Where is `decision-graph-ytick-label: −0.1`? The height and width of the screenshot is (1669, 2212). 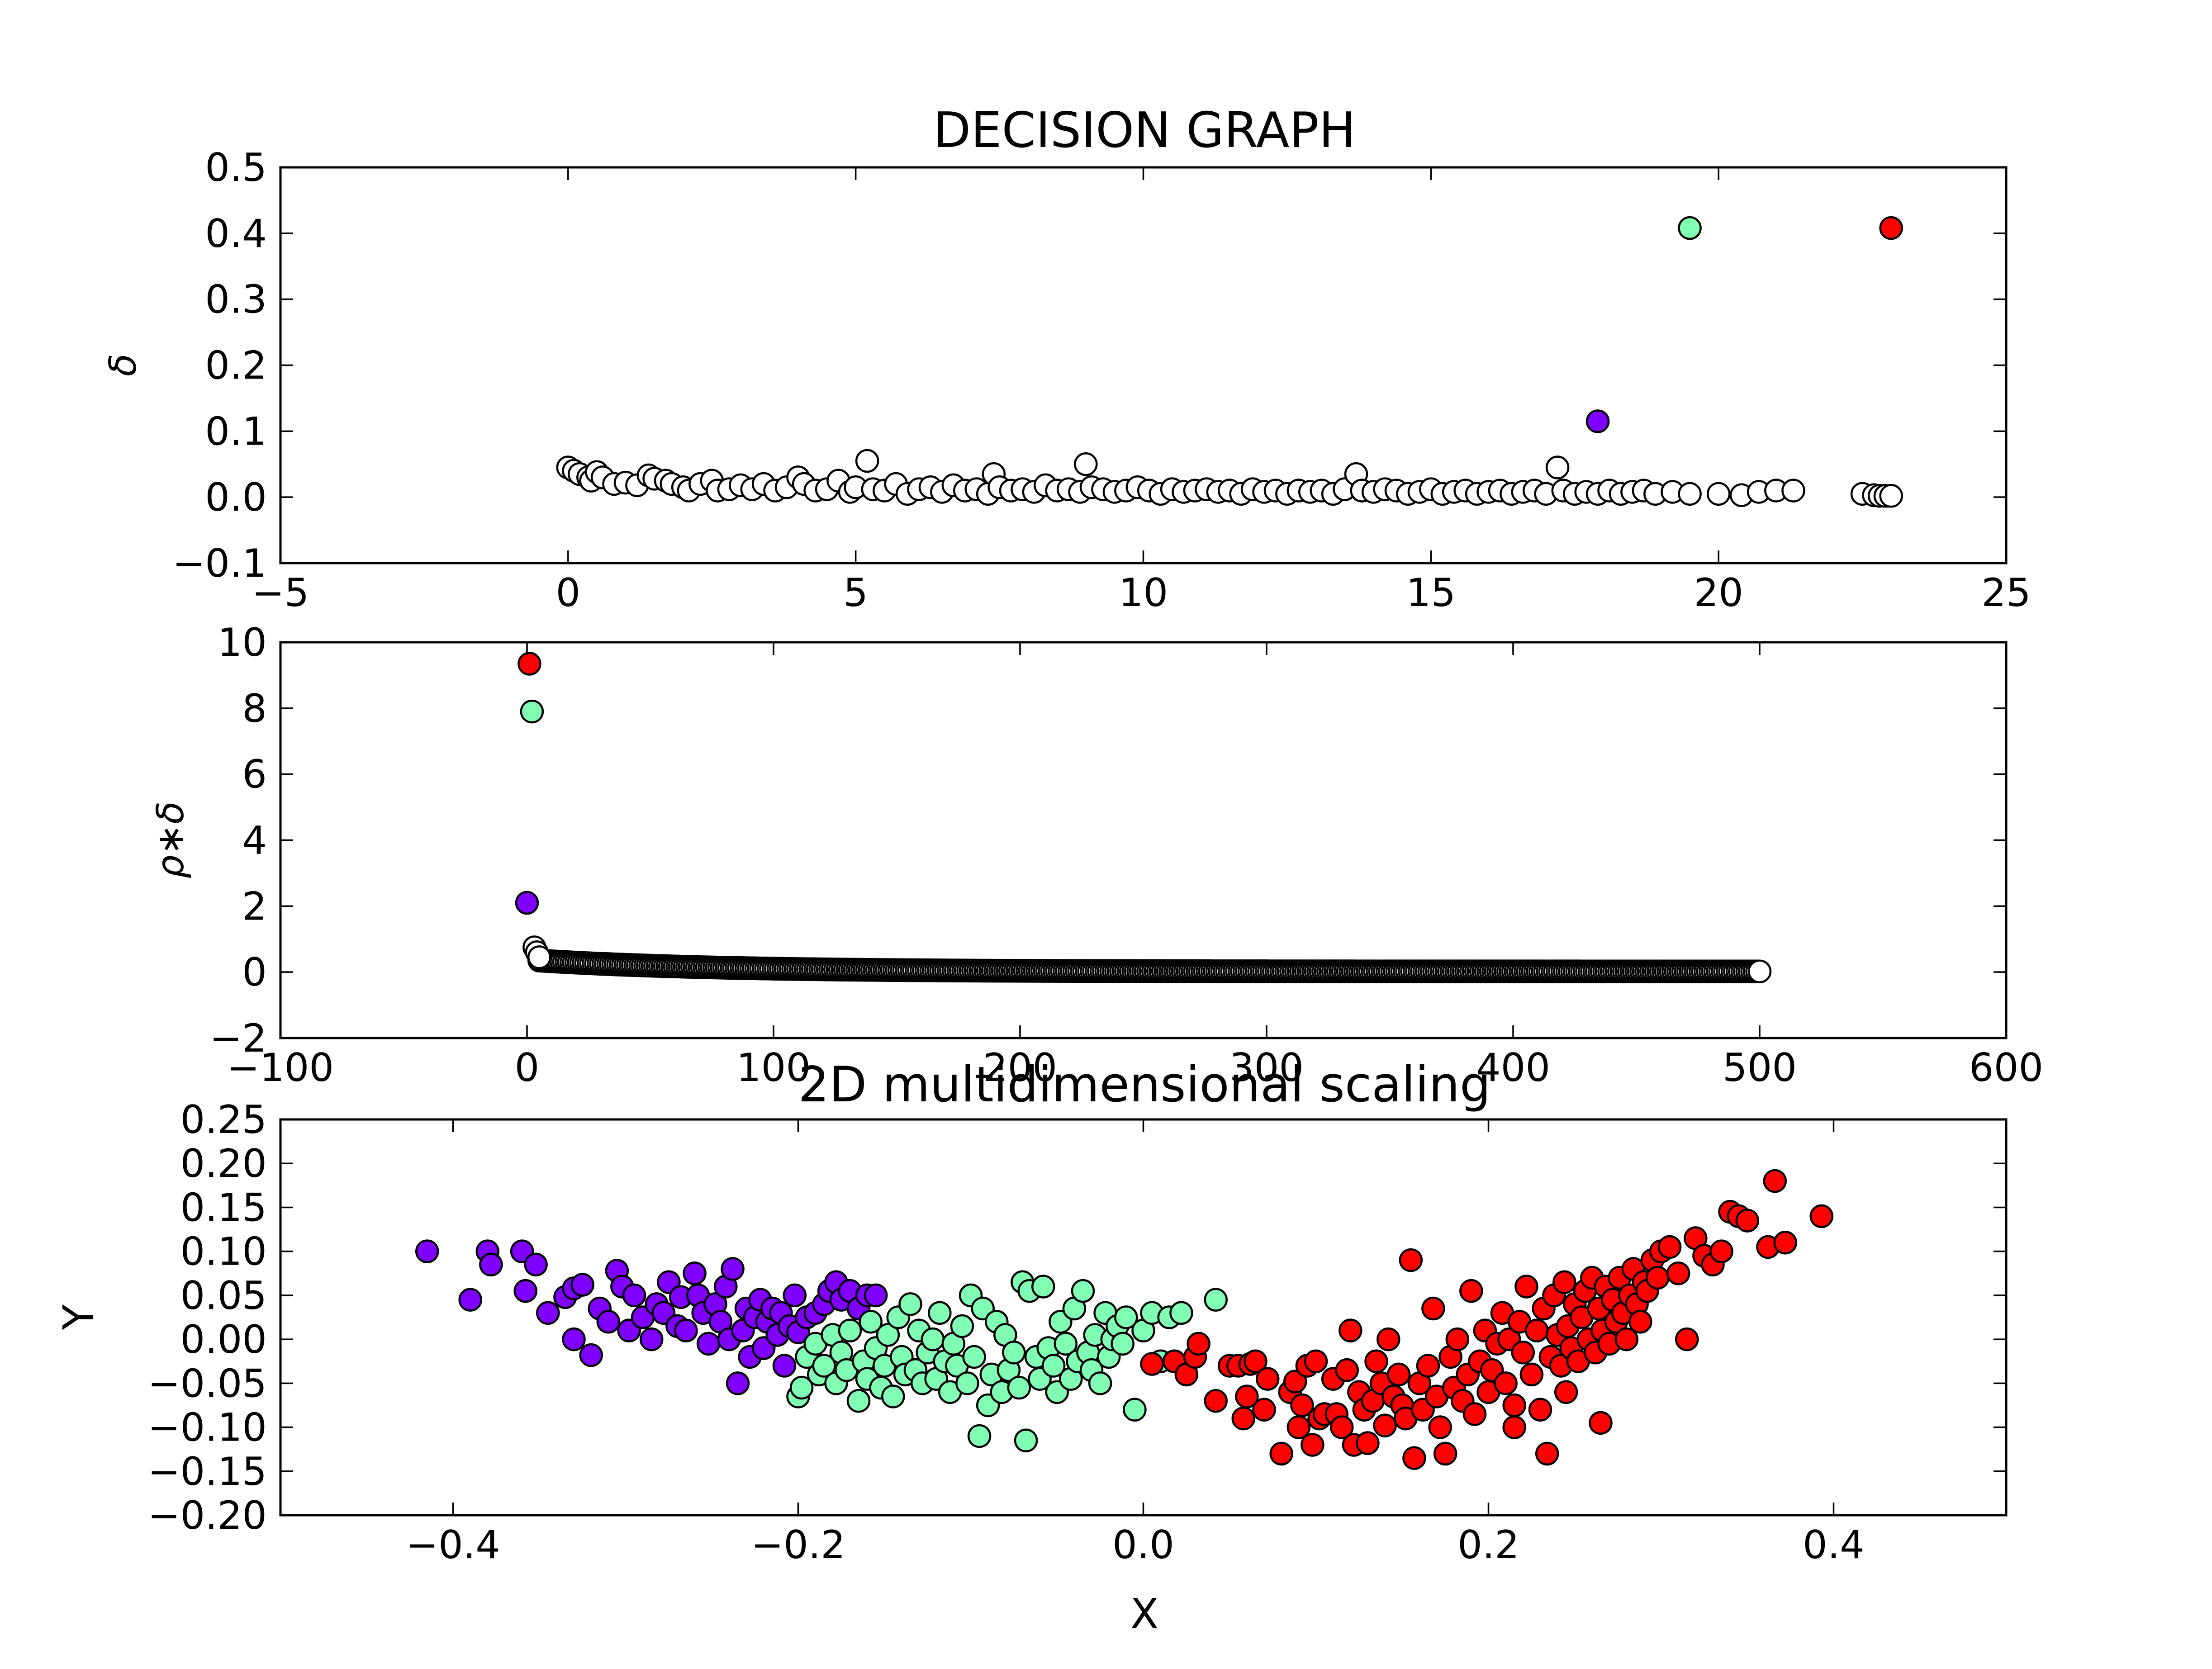
decision-graph-ytick-label: −0.1 is located at coordinates (220, 563).